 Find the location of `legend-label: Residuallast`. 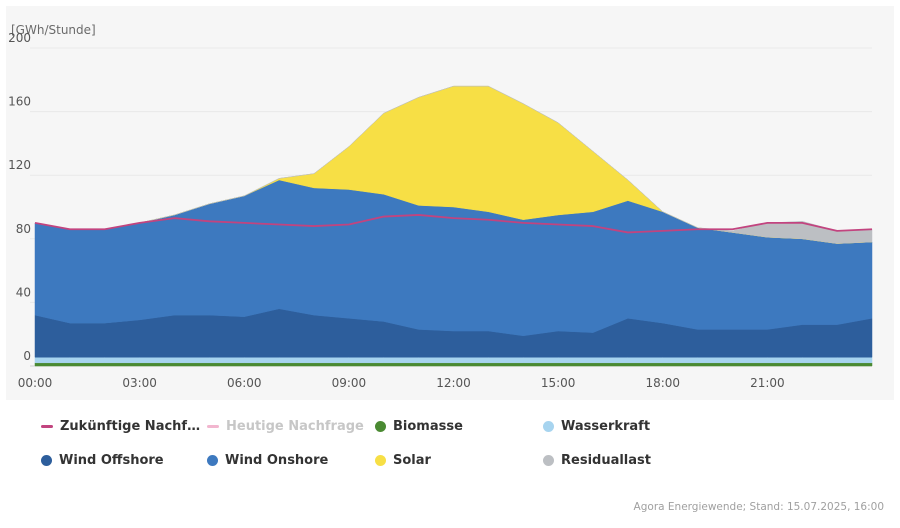

legend-label: Residuallast is located at coordinates (606, 460).